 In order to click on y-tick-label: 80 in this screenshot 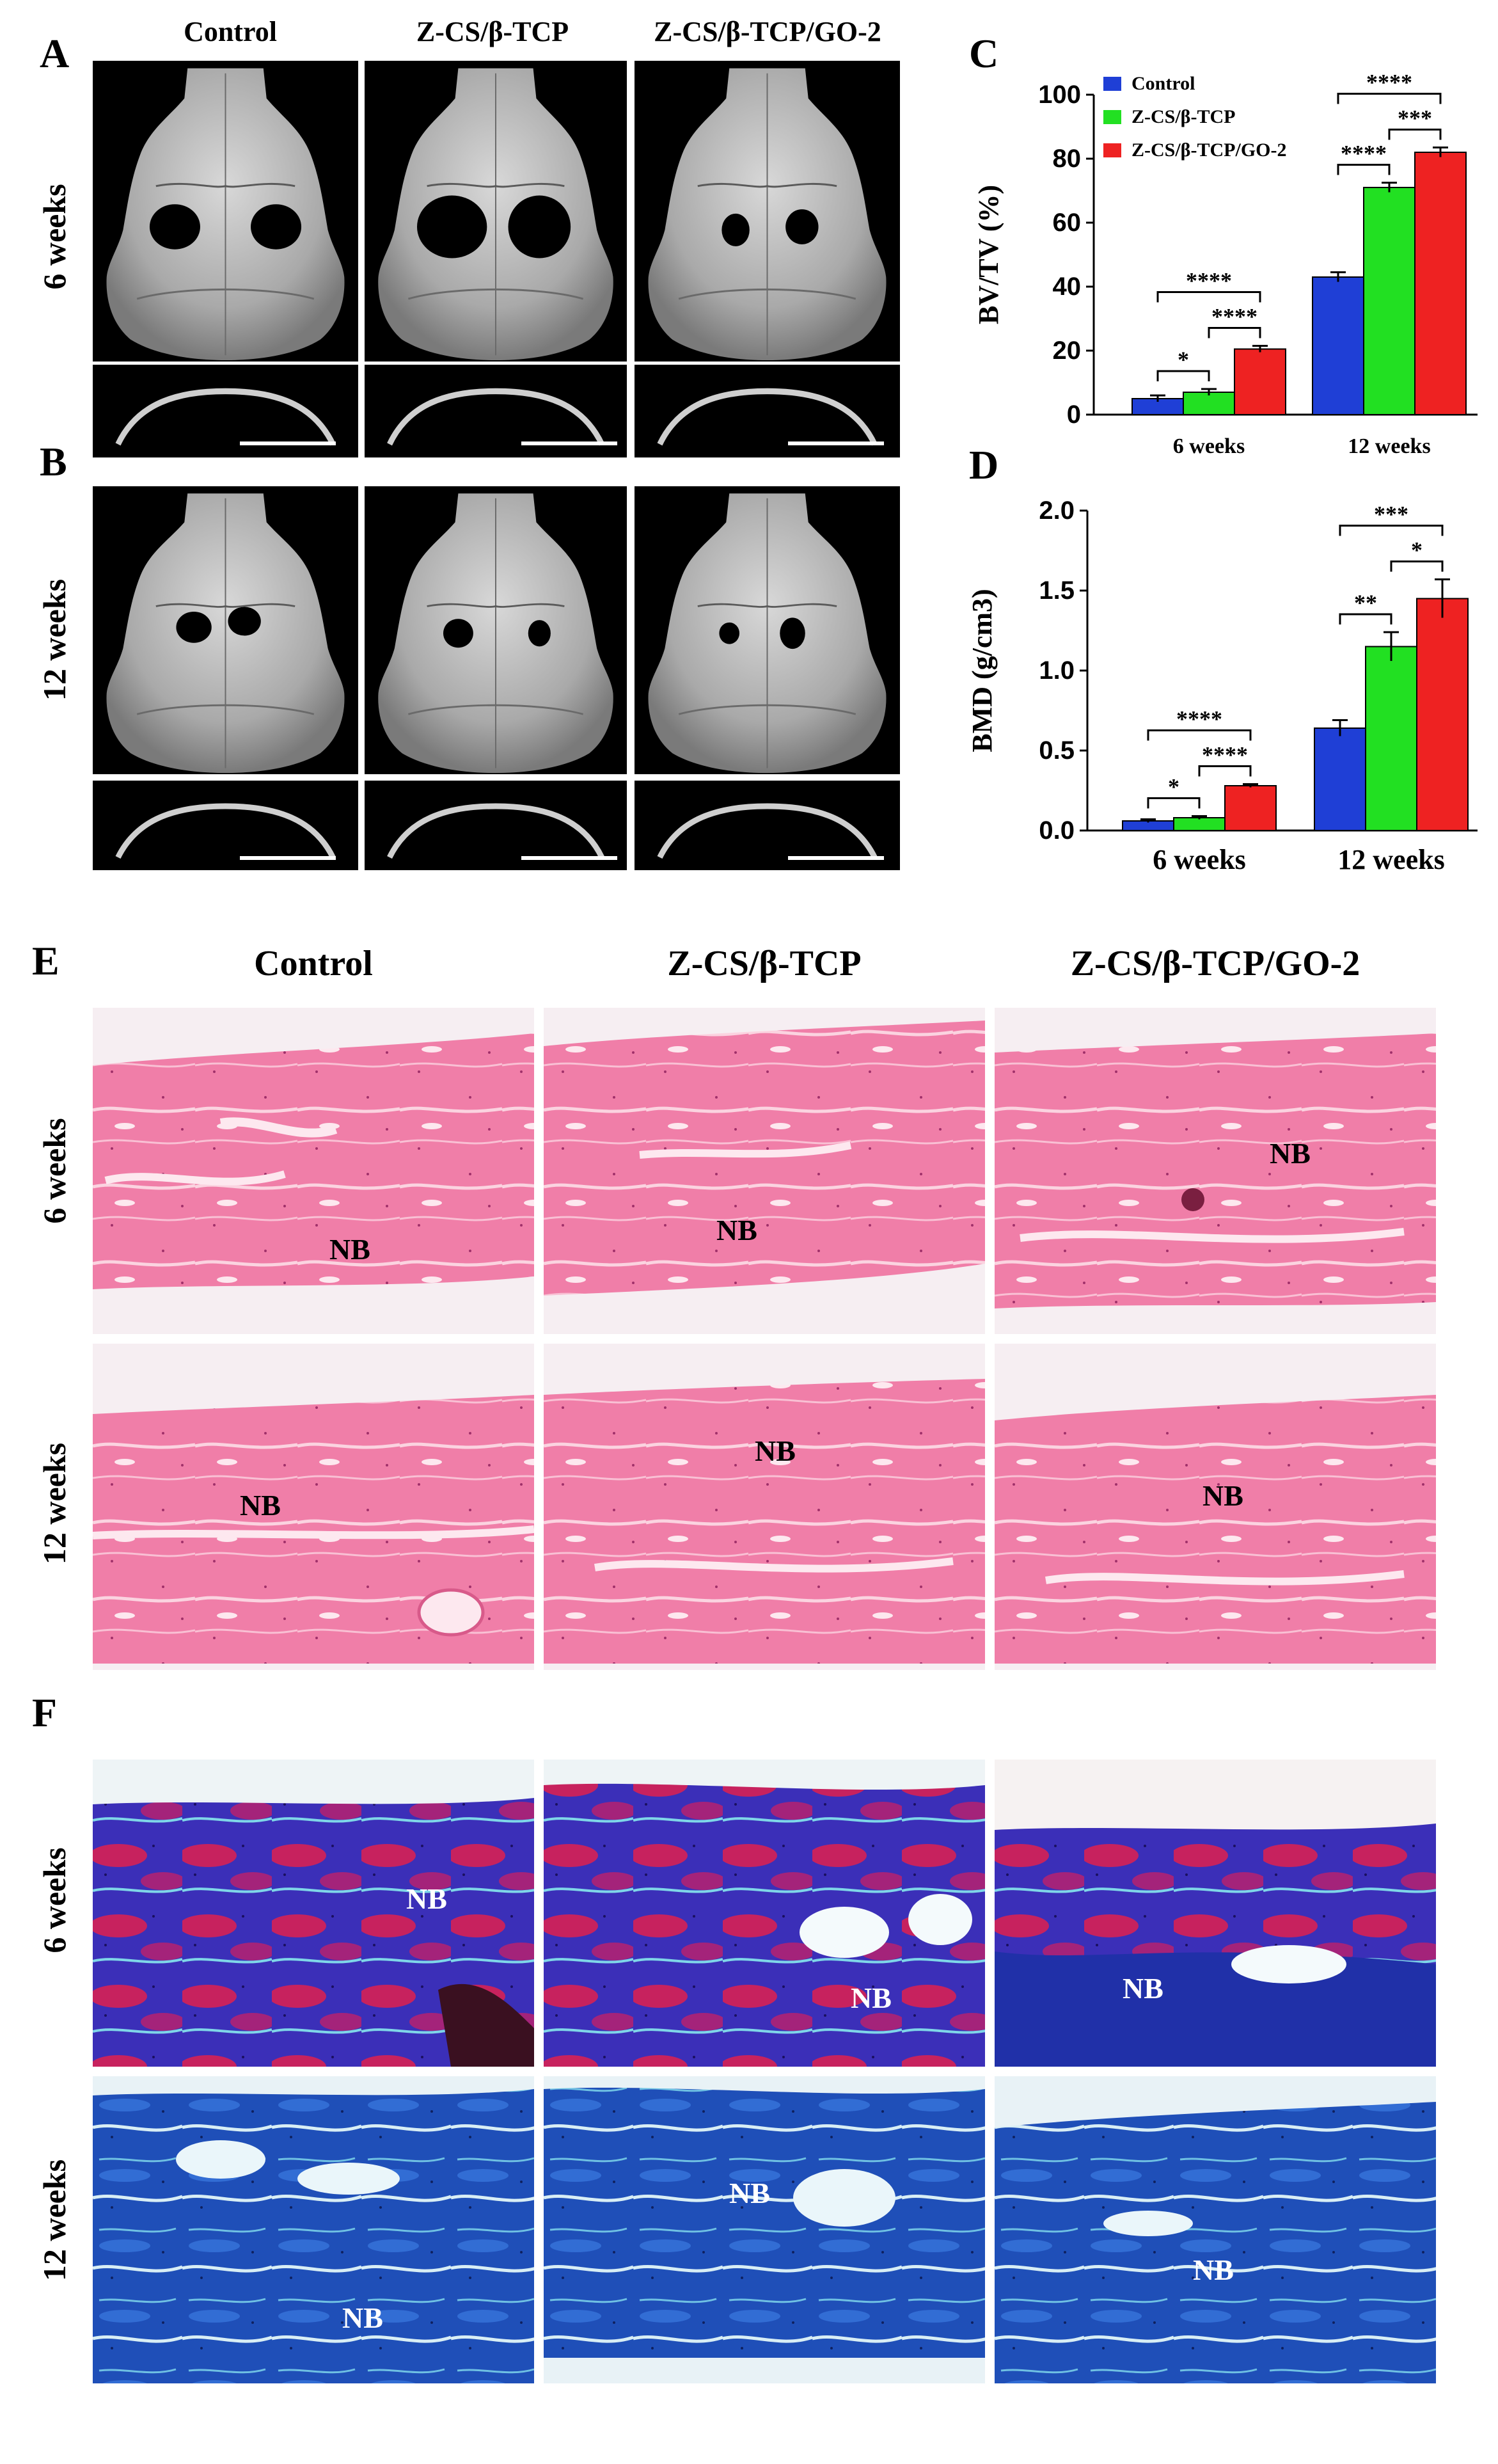, I will do `click(1068, 159)`.